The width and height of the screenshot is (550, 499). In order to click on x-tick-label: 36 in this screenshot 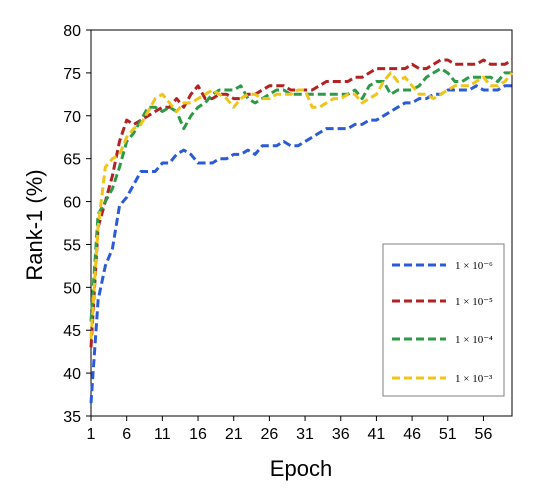, I will do `click(341, 434)`.